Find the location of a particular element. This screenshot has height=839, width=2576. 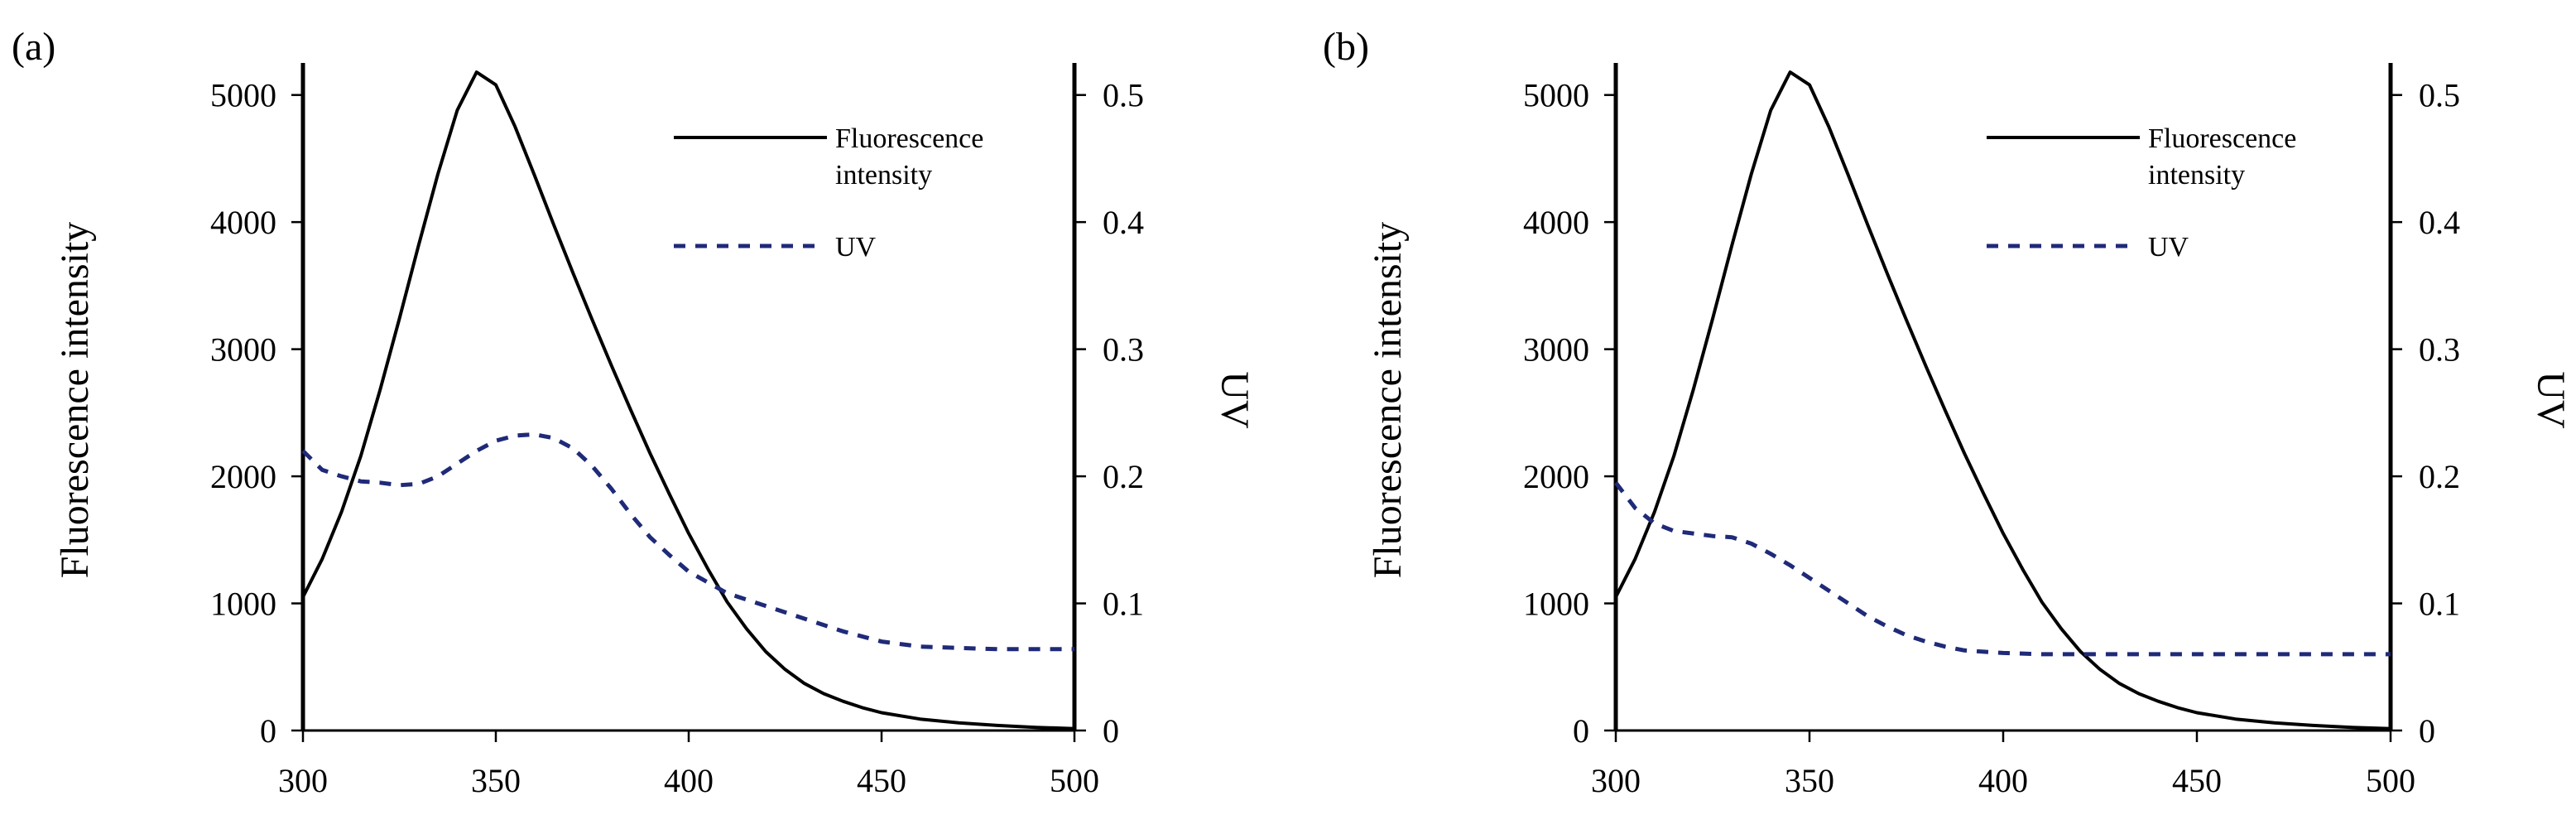

panel-label: (b) is located at coordinates (1346, 47).